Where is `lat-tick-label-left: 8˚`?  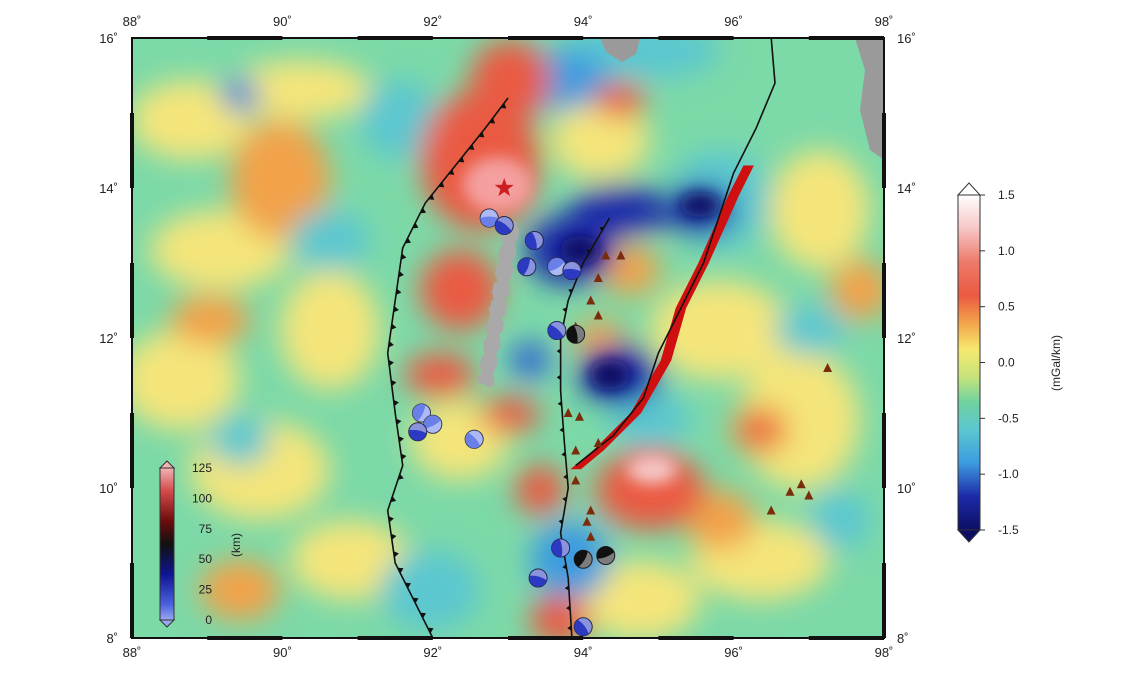 lat-tick-label-left: 8˚ is located at coordinates (112, 638).